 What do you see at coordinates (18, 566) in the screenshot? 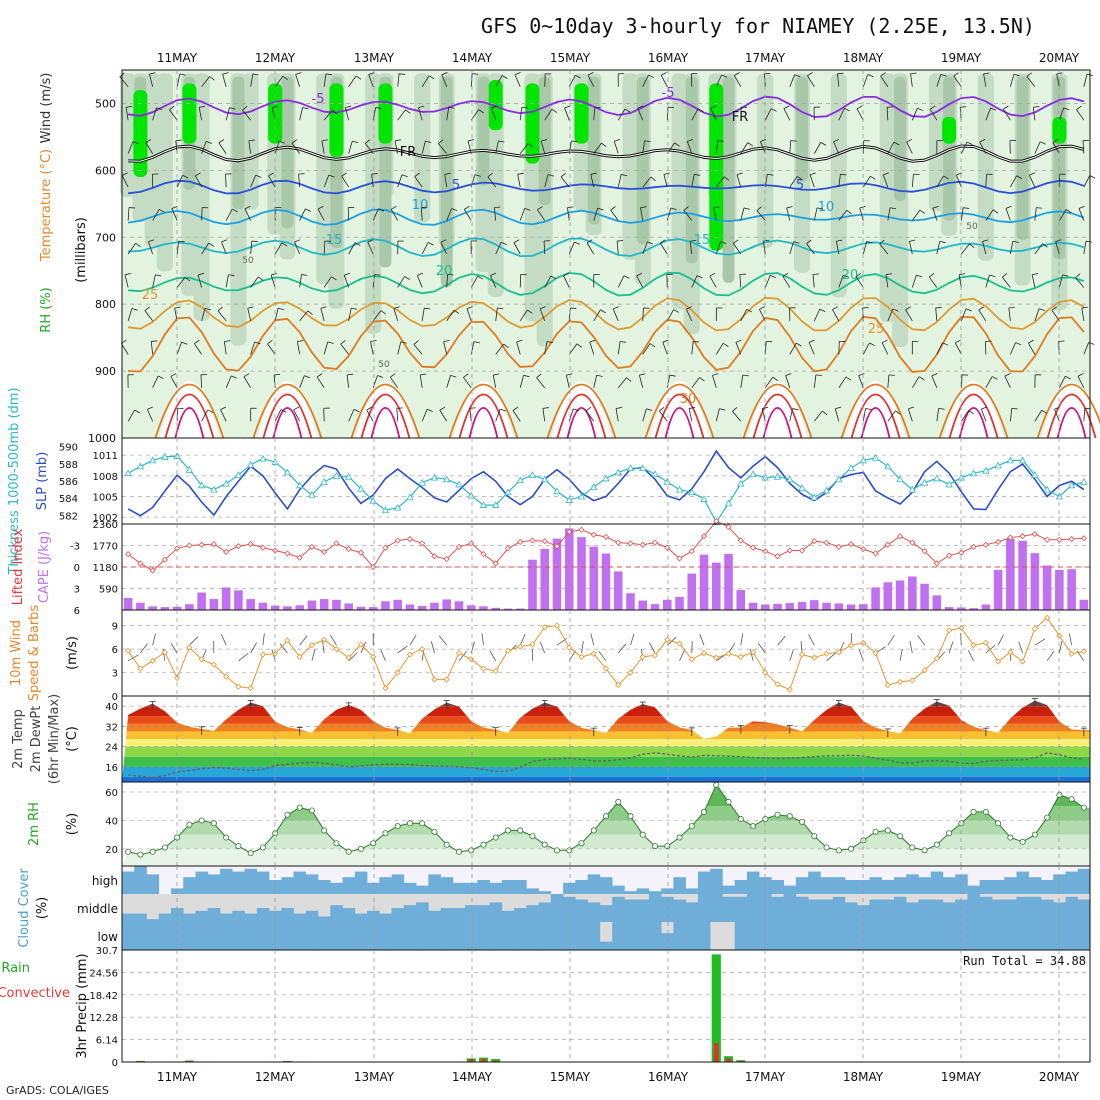
I see `cape-axis-label: Lifted Index` at bounding box center [18, 566].